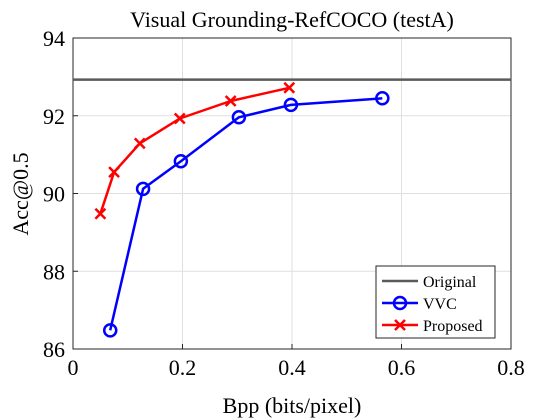 This screenshot has width=560, height=420. I want to click on y-tick-label: 94, so click(54, 38).